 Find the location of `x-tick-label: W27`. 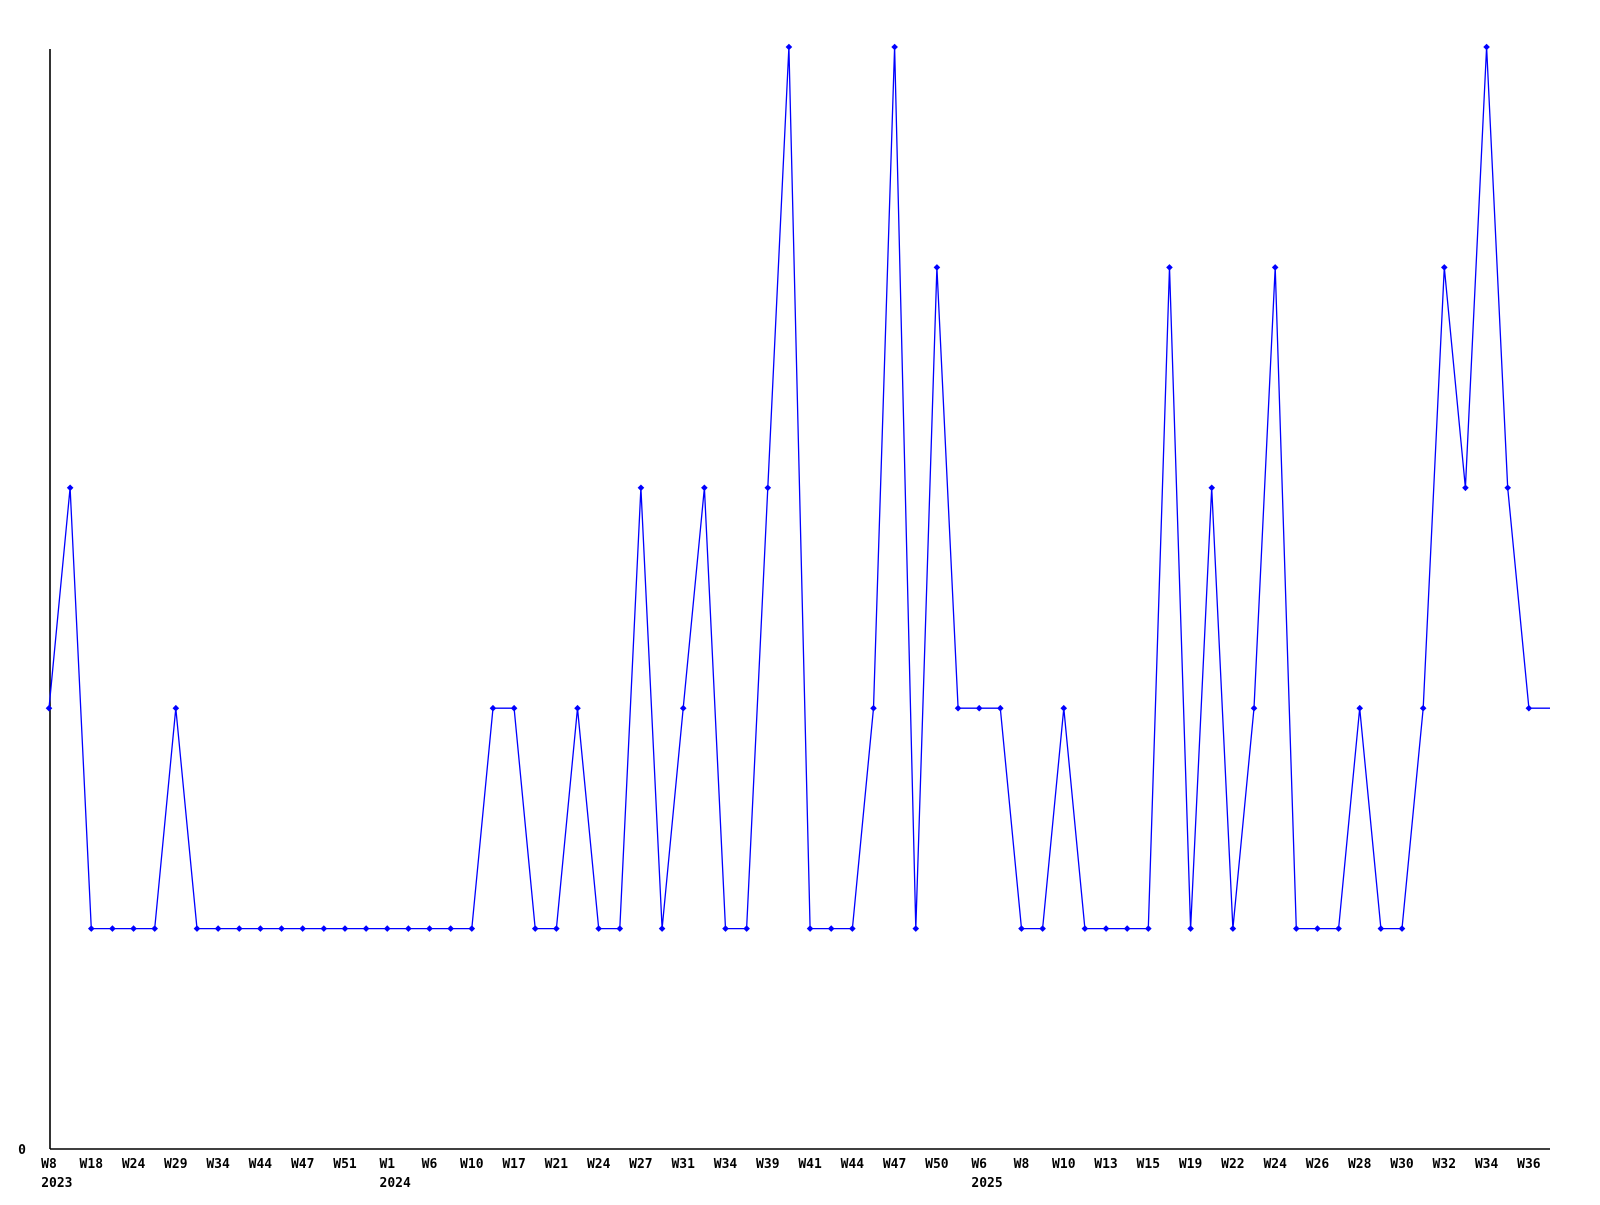

x-tick-label: W27 is located at coordinates (640, 1164).